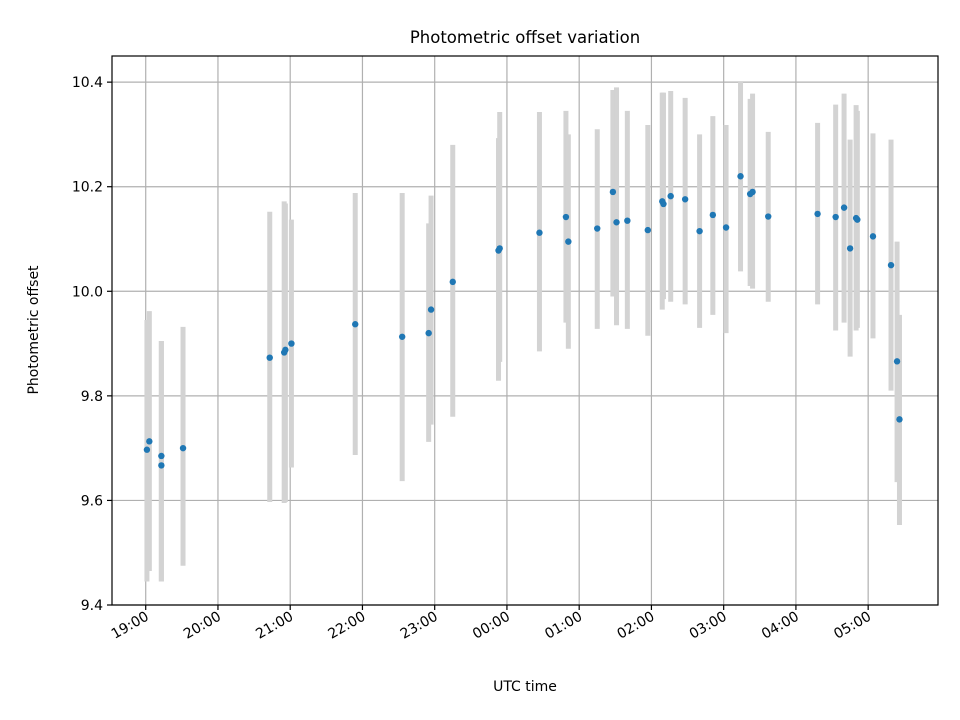 This screenshot has height=720, width=960. Describe the element at coordinates (34, 330) in the screenshot. I see `y-axis-label: Photometric offset` at that location.